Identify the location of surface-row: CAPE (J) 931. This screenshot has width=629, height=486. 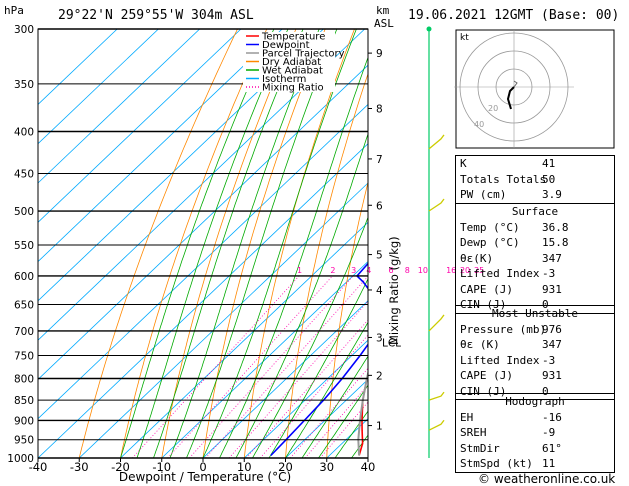
(535, 290).